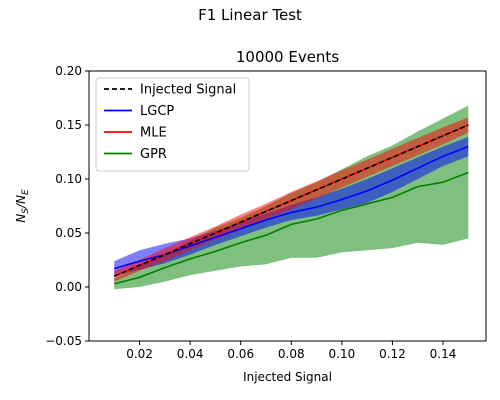 Image resolution: width=500 pixels, height=400 pixels. What do you see at coordinates (287, 377) in the screenshot?
I see `x-axis-label: Injected Signal` at bounding box center [287, 377].